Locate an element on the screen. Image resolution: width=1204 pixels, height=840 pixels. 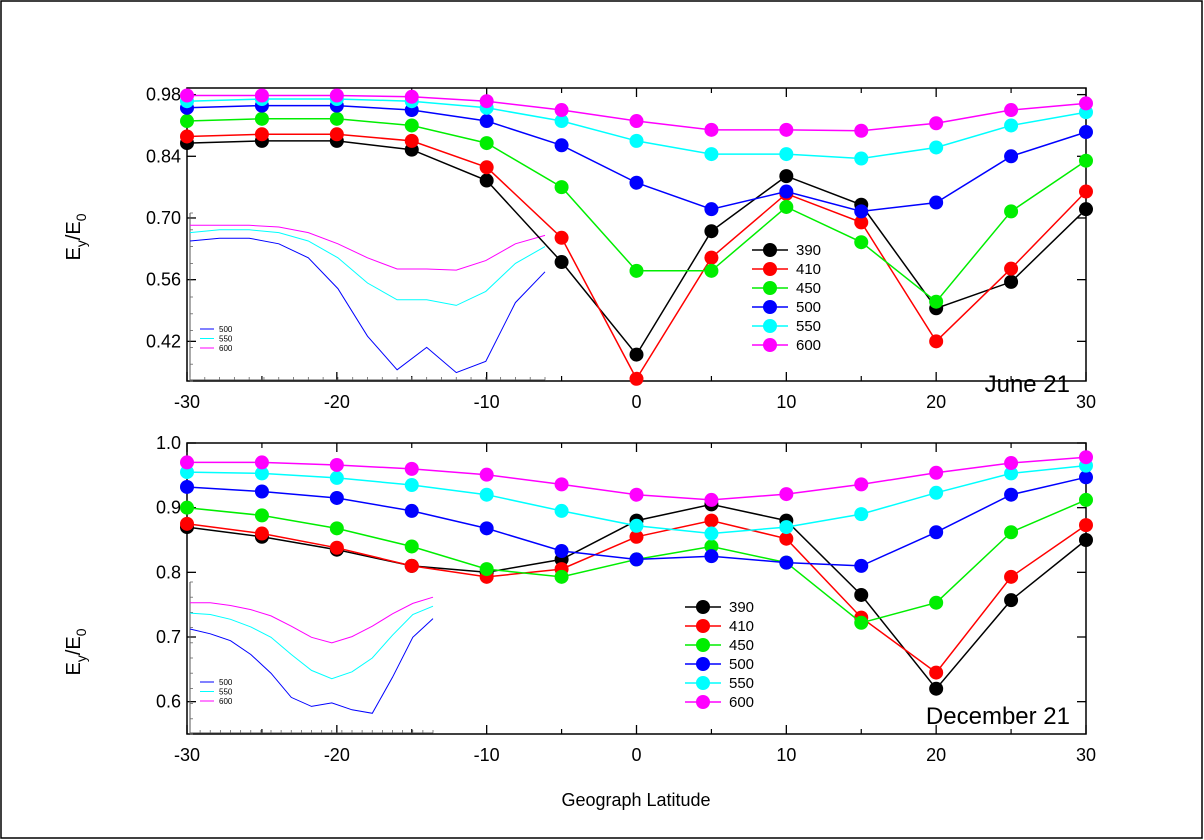
inset-legend-label: 500 is located at coordinates (226, 329).